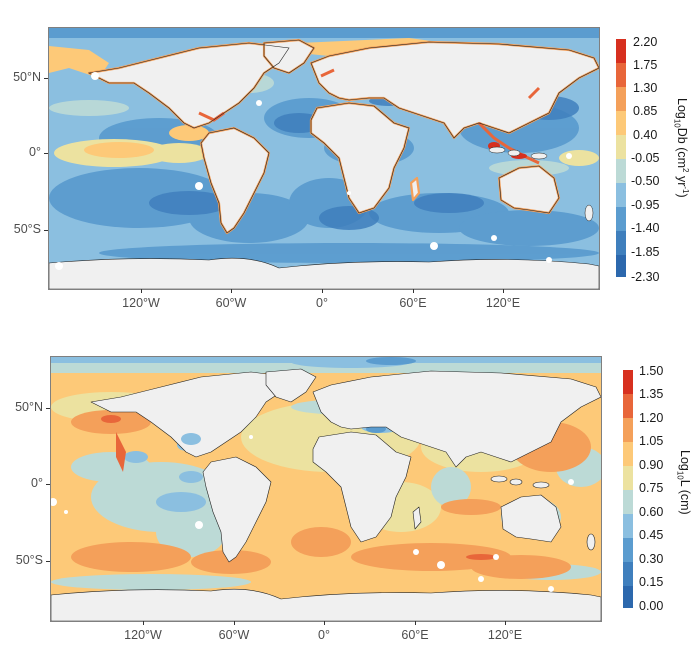  I want to click on colorbar-title-l: Log10L (cm), so click(684, 482).